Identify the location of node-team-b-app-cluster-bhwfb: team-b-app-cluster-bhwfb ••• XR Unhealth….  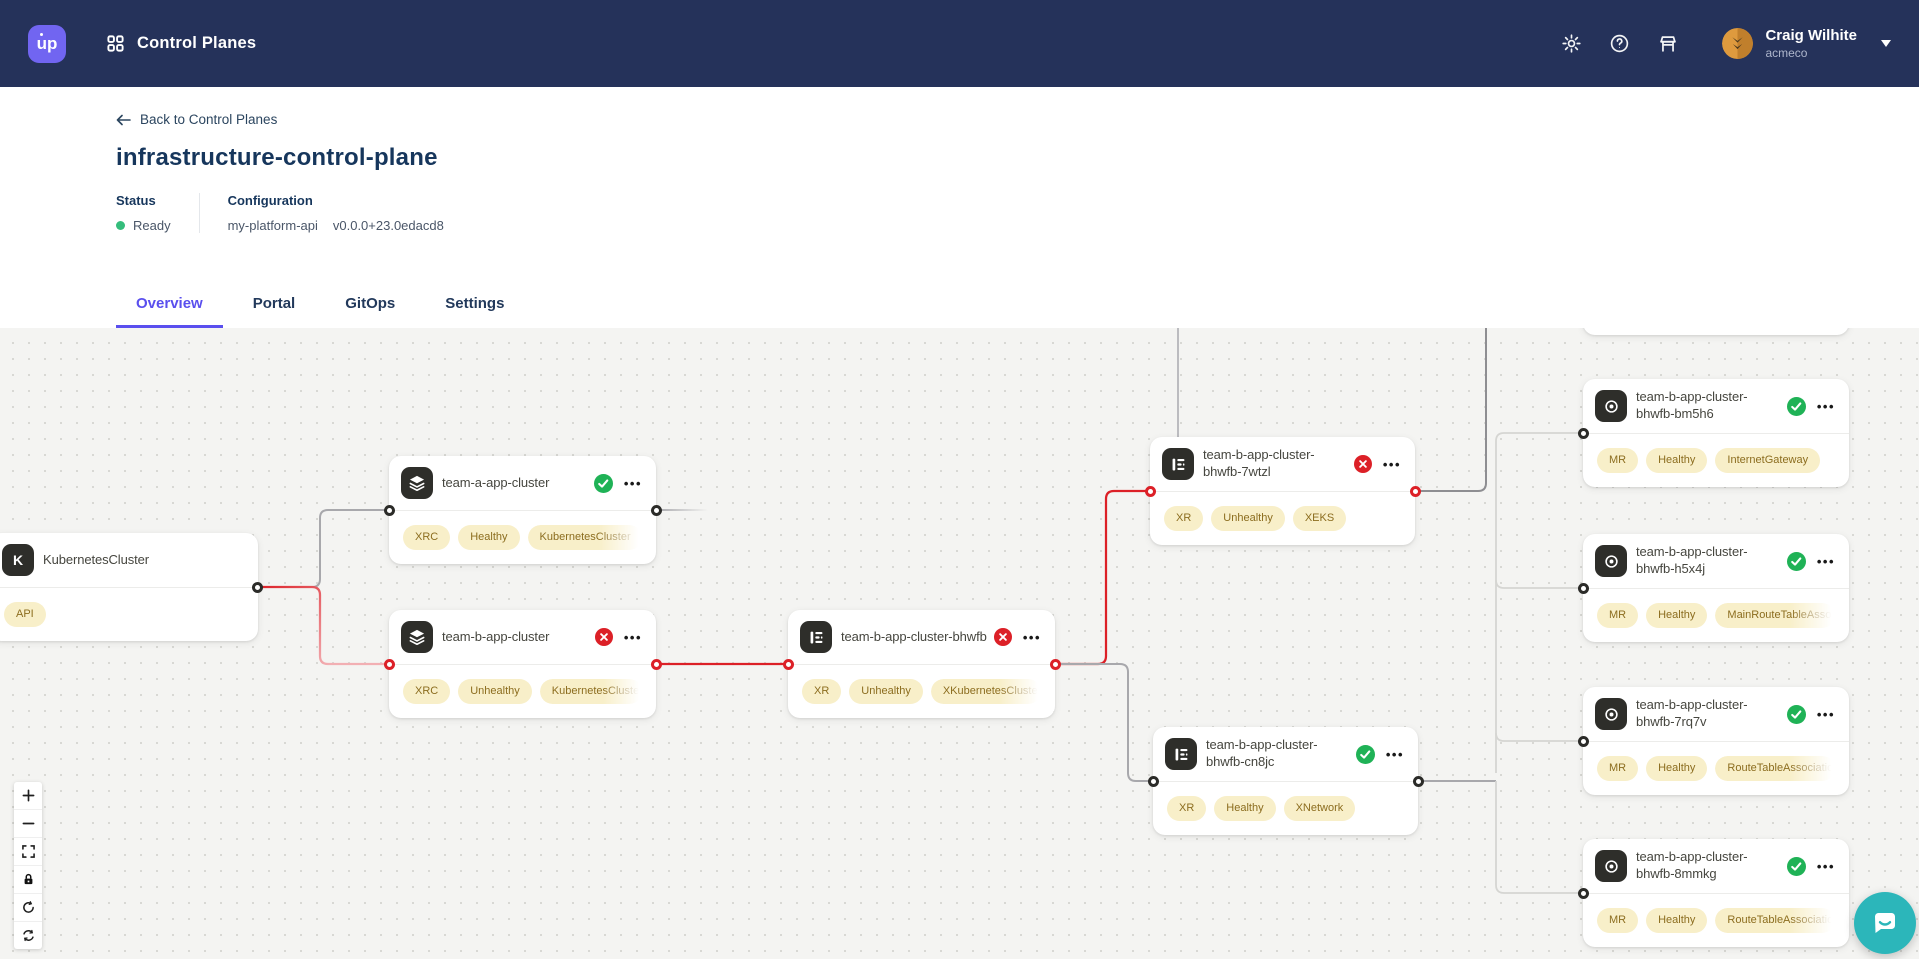
(921, 664).